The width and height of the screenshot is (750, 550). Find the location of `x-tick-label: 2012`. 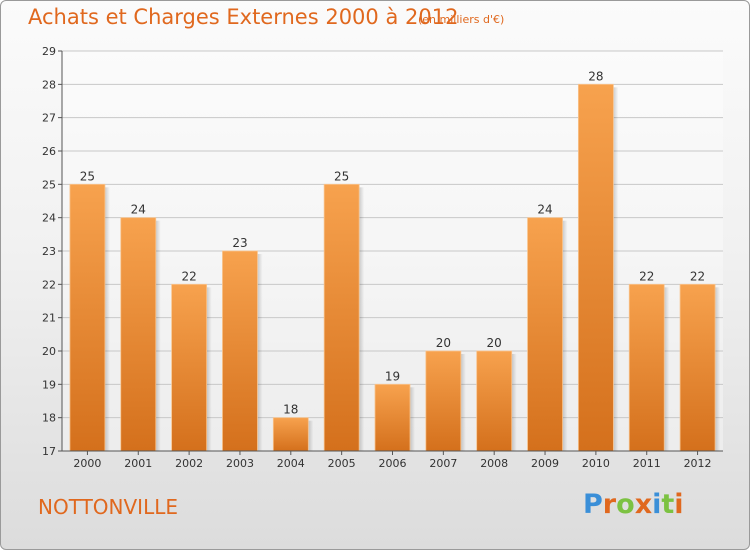

x-tick-label: 2012 is located at coordinates (698, 463).